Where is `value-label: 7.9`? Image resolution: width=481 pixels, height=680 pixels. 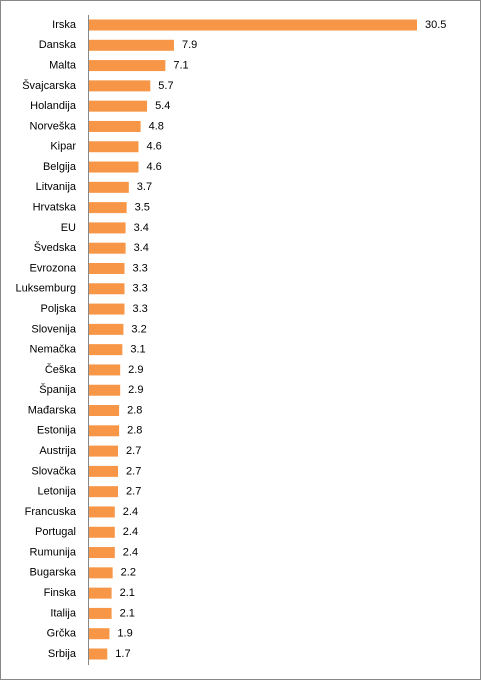
value-label: 7.9 is located at coordinates (189, 45).